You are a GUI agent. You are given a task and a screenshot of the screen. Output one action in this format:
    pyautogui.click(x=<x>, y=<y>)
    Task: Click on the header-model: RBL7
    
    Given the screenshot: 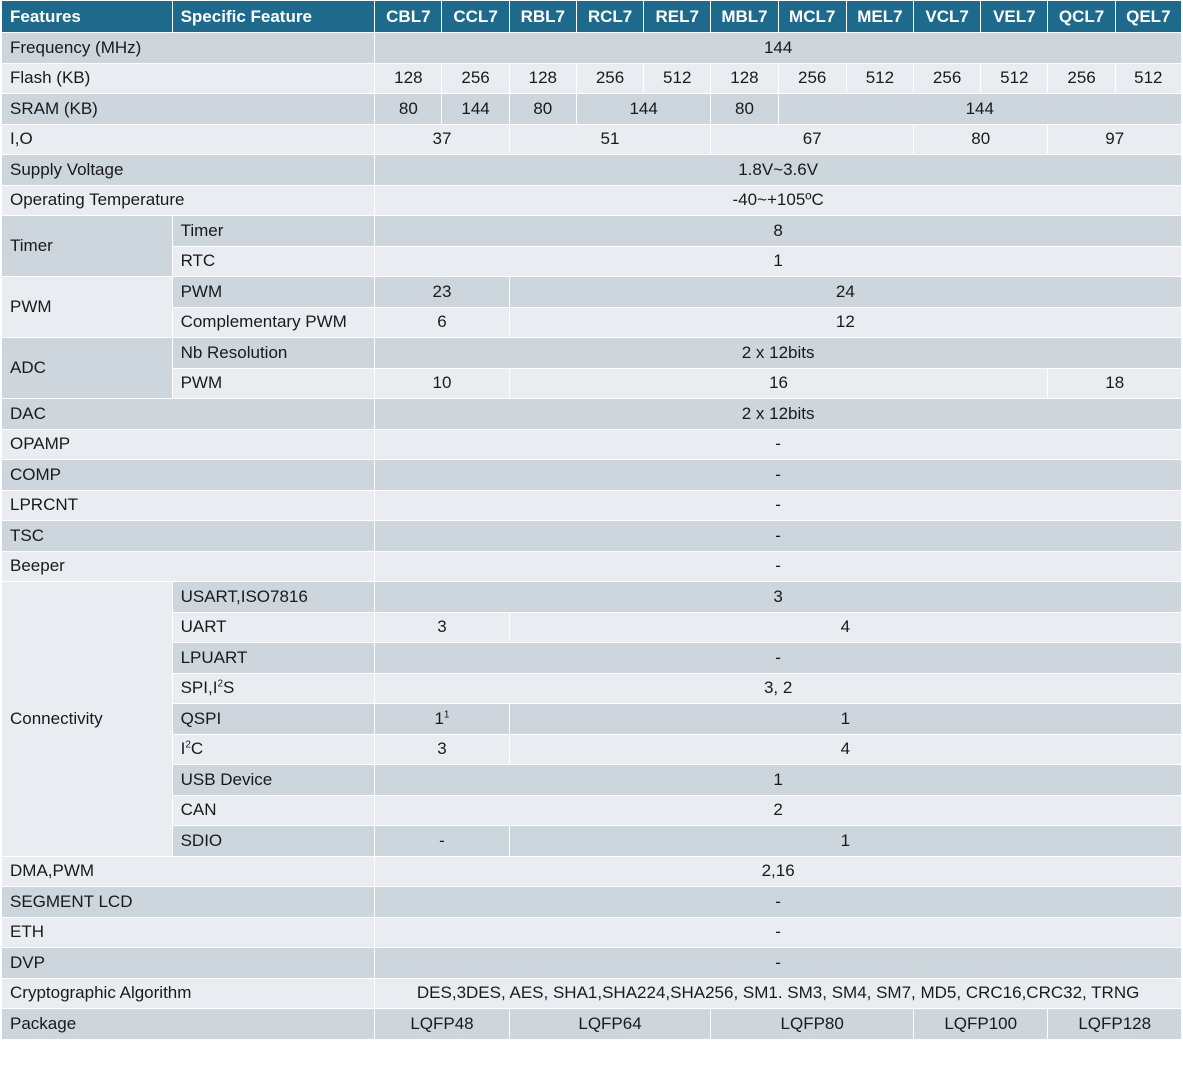 What is the action you would take?
    pyautogui.click(x=542, y=16)
    